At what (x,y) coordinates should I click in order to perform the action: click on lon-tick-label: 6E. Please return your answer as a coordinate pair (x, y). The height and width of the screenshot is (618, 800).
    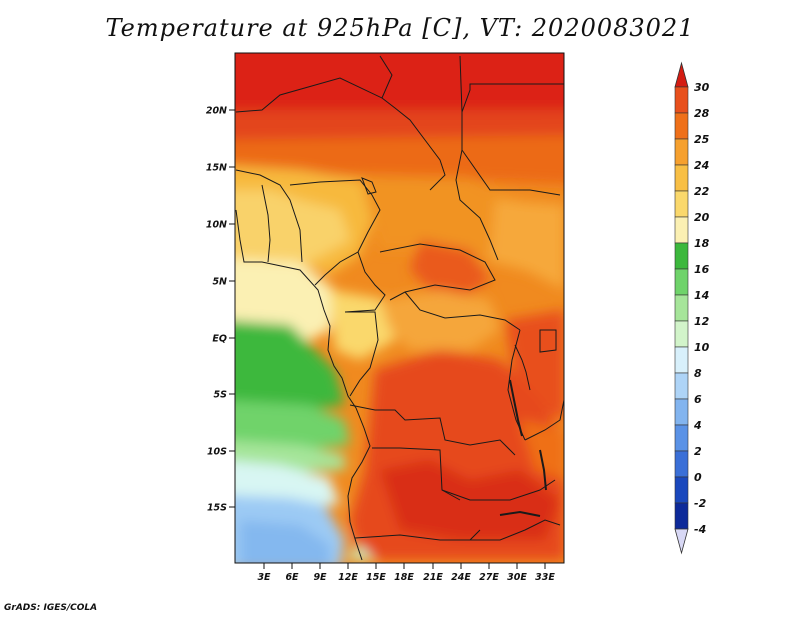
    Looking at the image, I should click on (292, 577).